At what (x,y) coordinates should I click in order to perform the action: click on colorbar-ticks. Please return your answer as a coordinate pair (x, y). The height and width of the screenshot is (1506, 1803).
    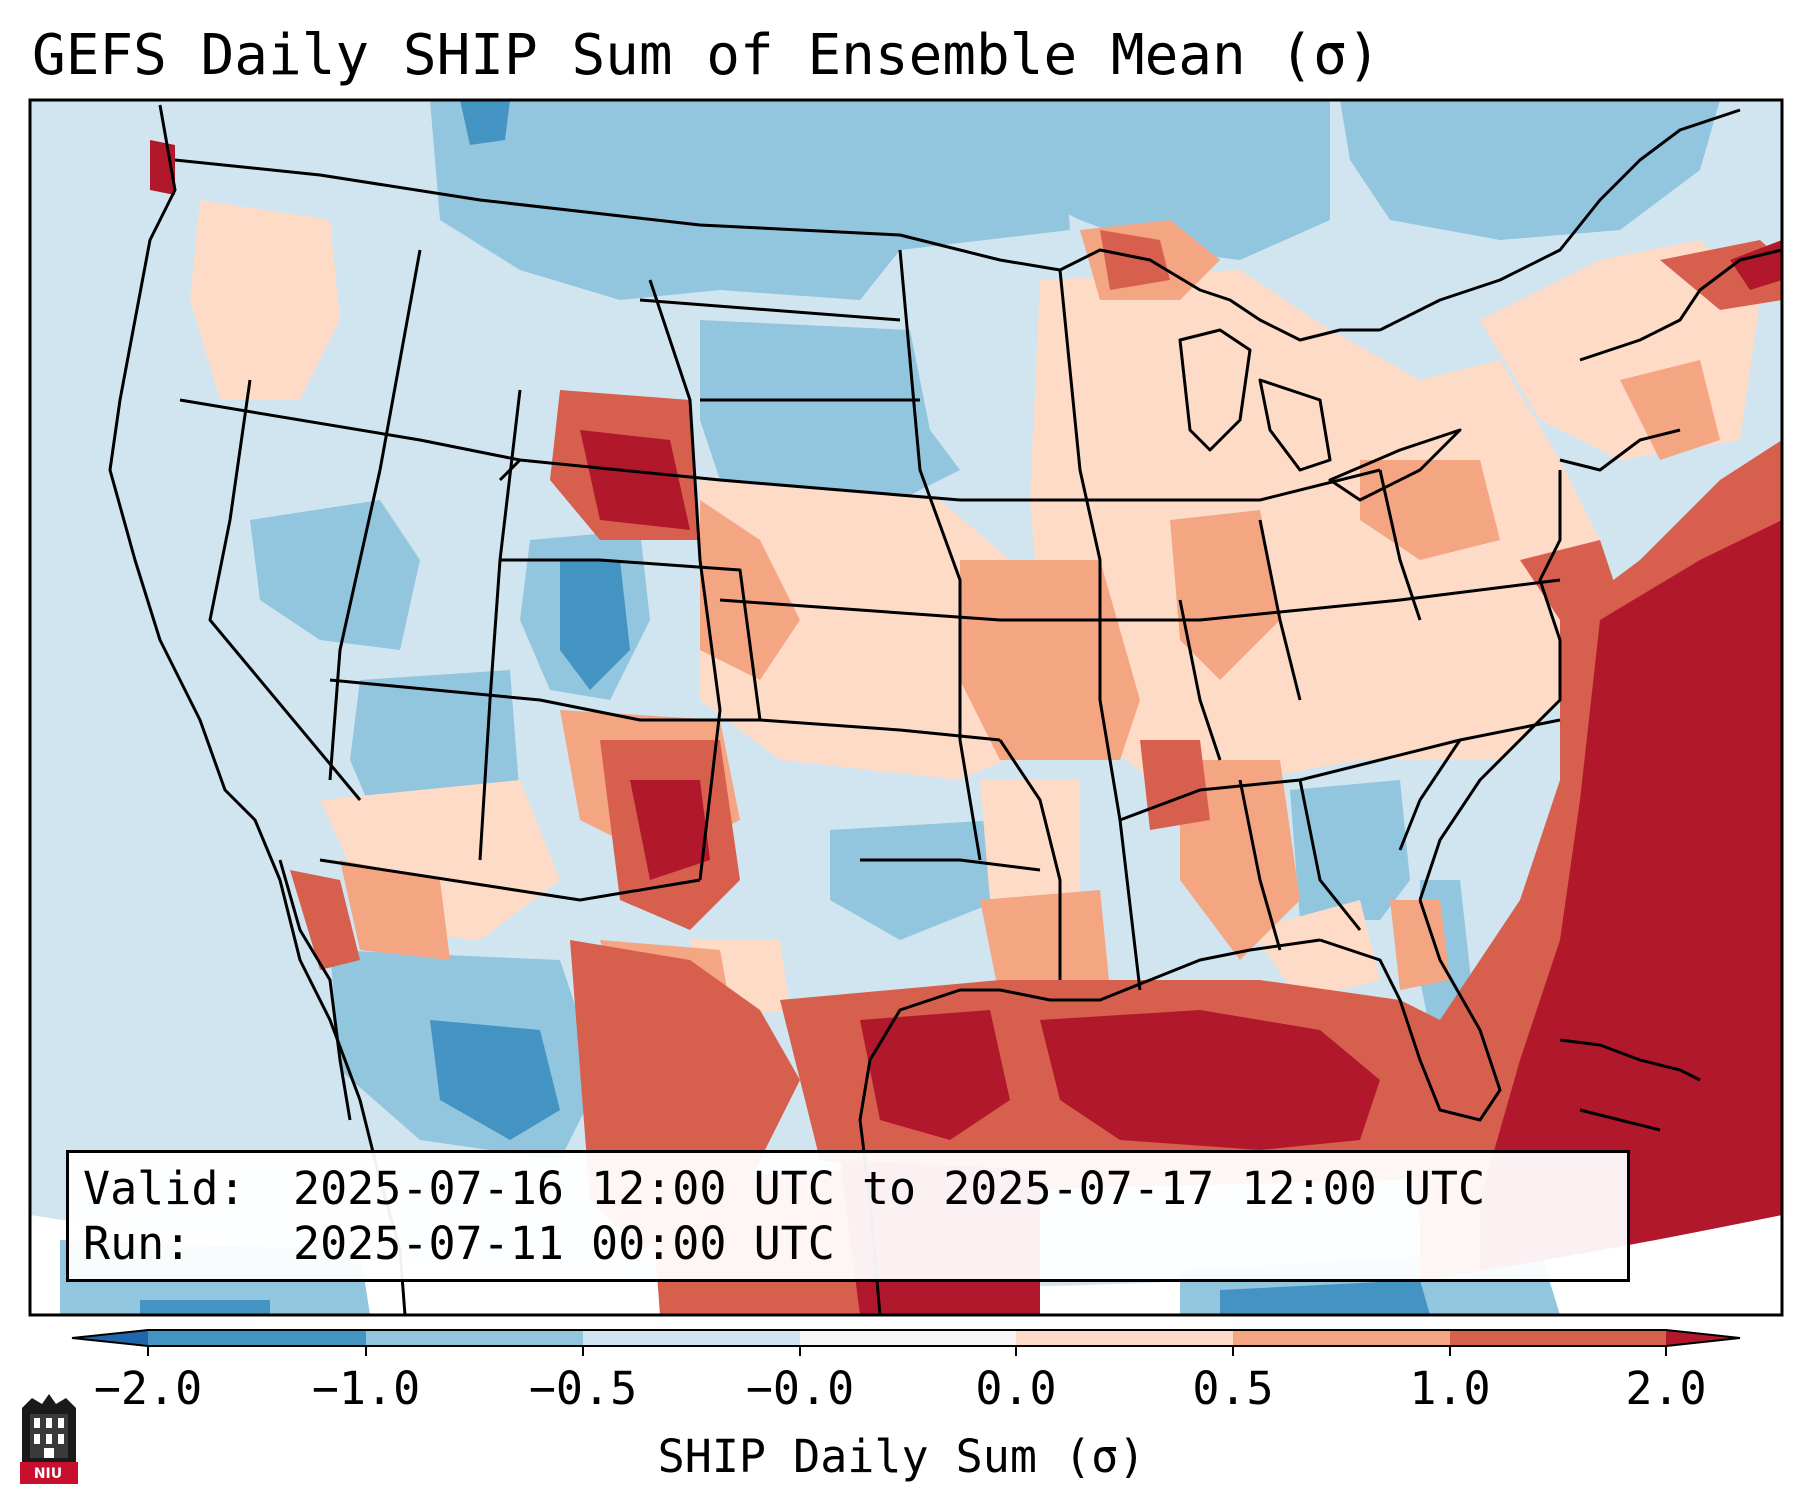
    Looking at the image, I should click on (907, 1351).